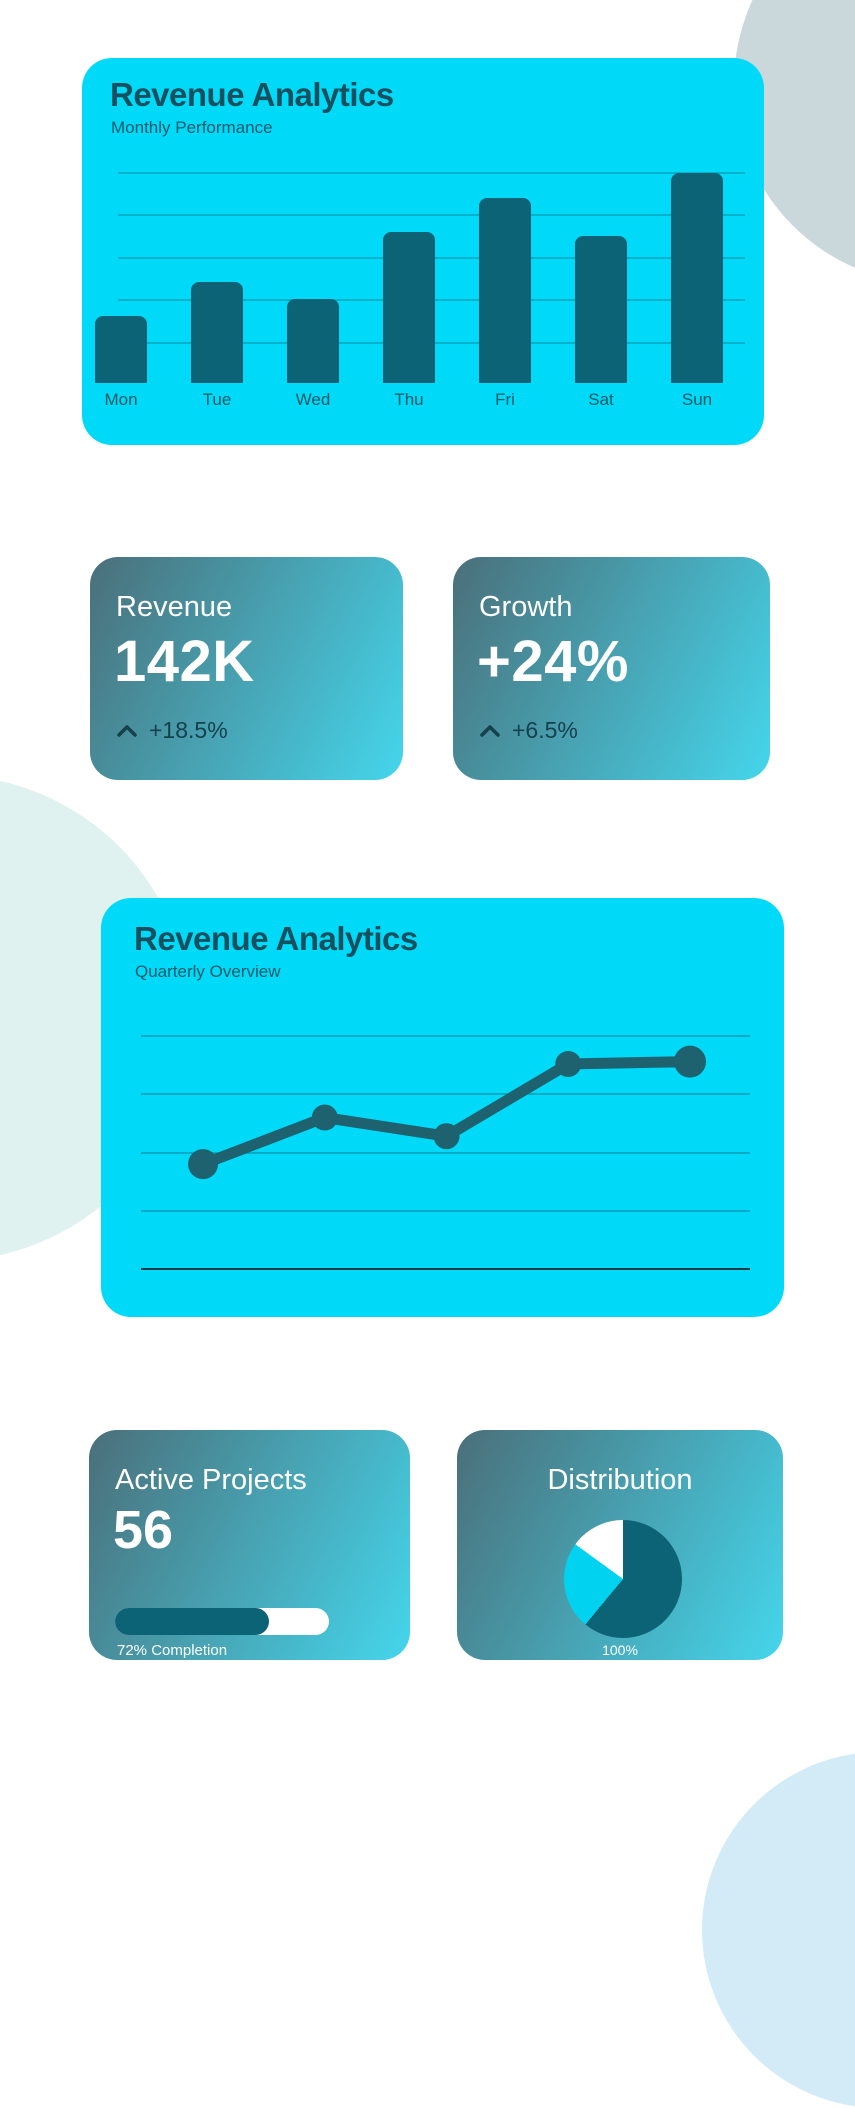 This screenshot has width=855, height=2108. Describe the element at coordinates (192, 1621) in the screenshot. I see `completion-progress-fill` at that location.